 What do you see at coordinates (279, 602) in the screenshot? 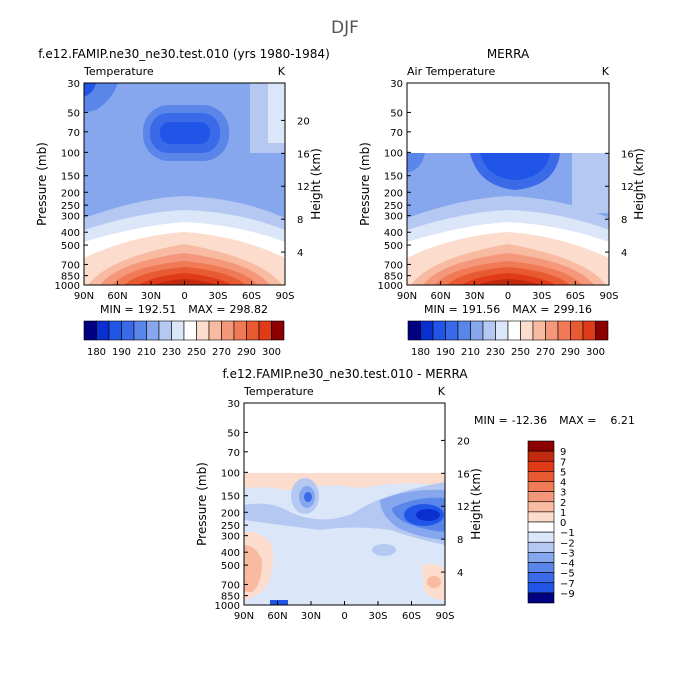
I see `difference-surface-cold-strip` at bounding box center [279, 602].